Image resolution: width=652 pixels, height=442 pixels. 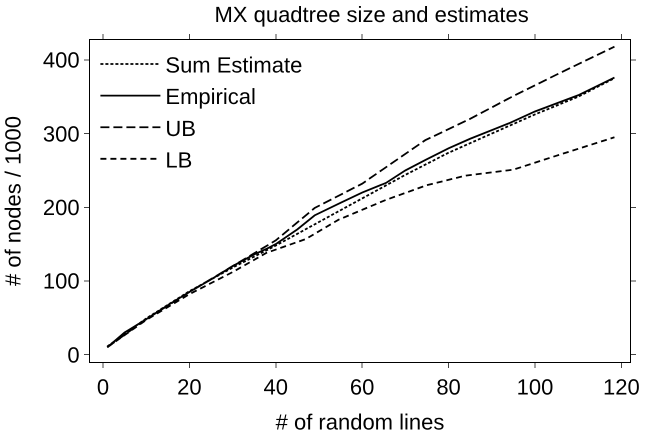 What do you see at coordinates (13, 201) in the screenshot?
I see `y-axis-title: # of nodes / 1000` at bounding box center [13, 201].